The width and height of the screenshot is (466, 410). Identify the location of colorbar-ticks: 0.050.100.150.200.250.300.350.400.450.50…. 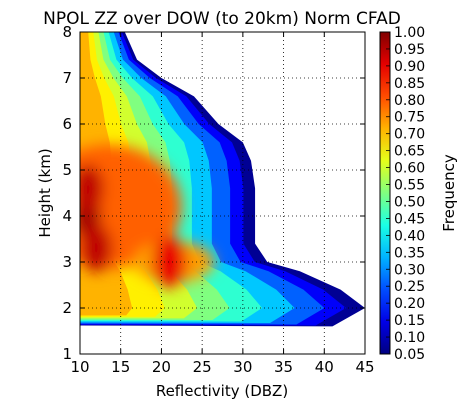
(405, 194).